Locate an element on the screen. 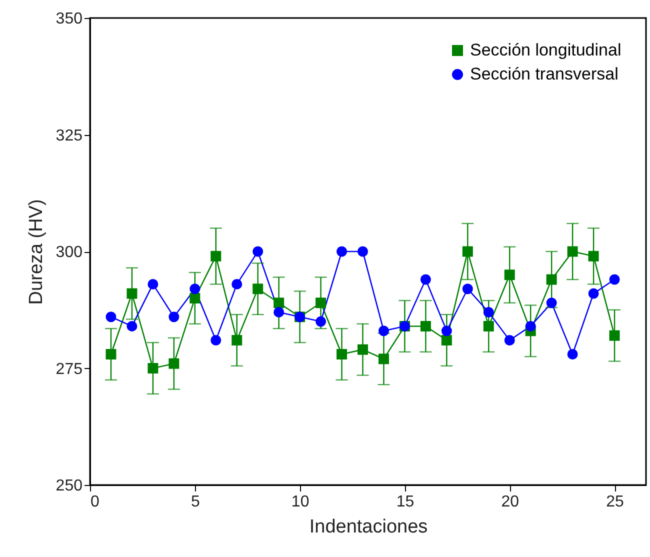 The width and height of the screenshot is (650, 557). x-tick-label: 10 is located at coordinates (300, 502).